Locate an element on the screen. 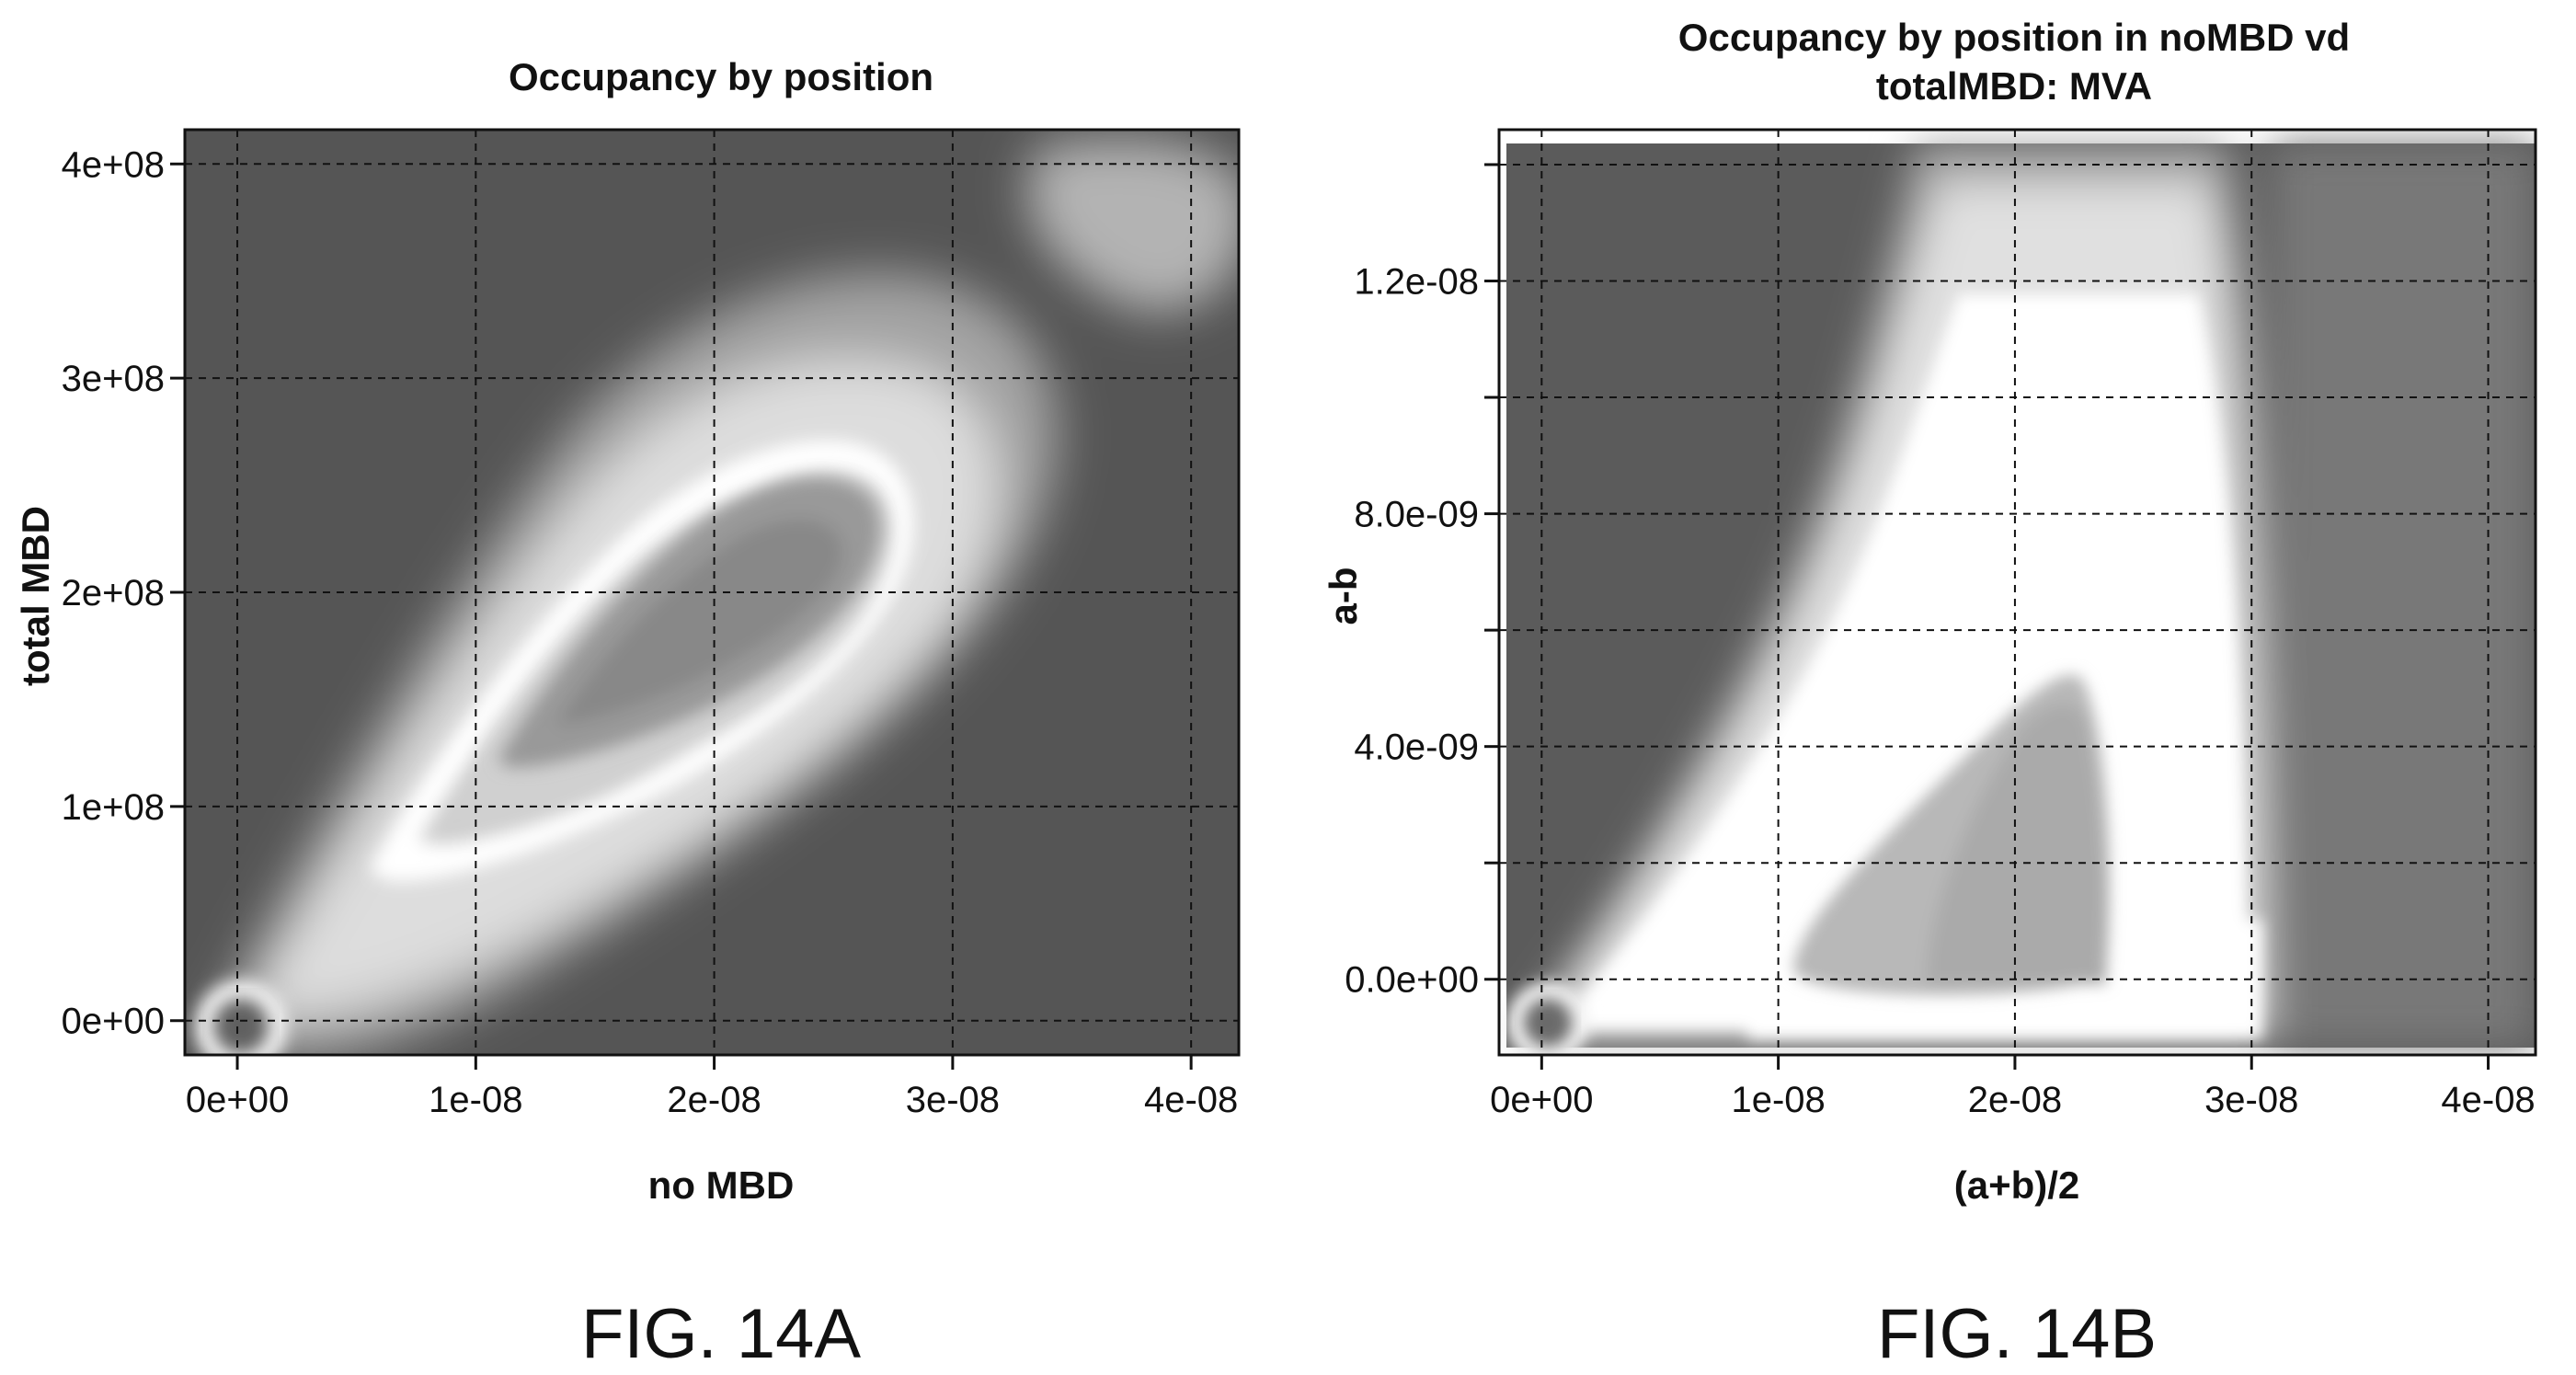  chart-b-y-axis-title: a-b is located at coordinates (1343, 596).